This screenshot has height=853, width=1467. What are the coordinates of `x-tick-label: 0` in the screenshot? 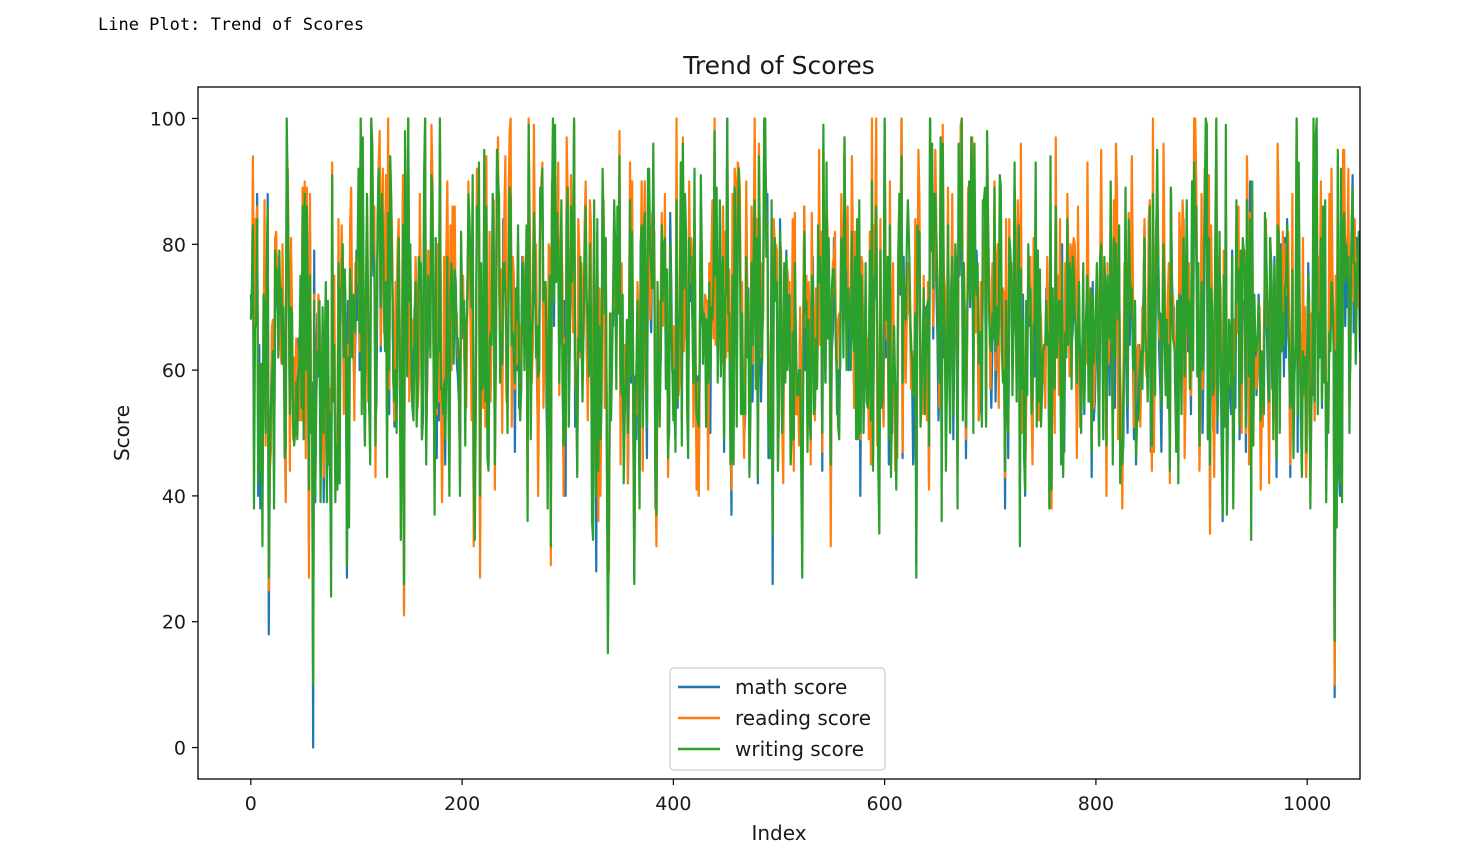 It's located at (251, 804).